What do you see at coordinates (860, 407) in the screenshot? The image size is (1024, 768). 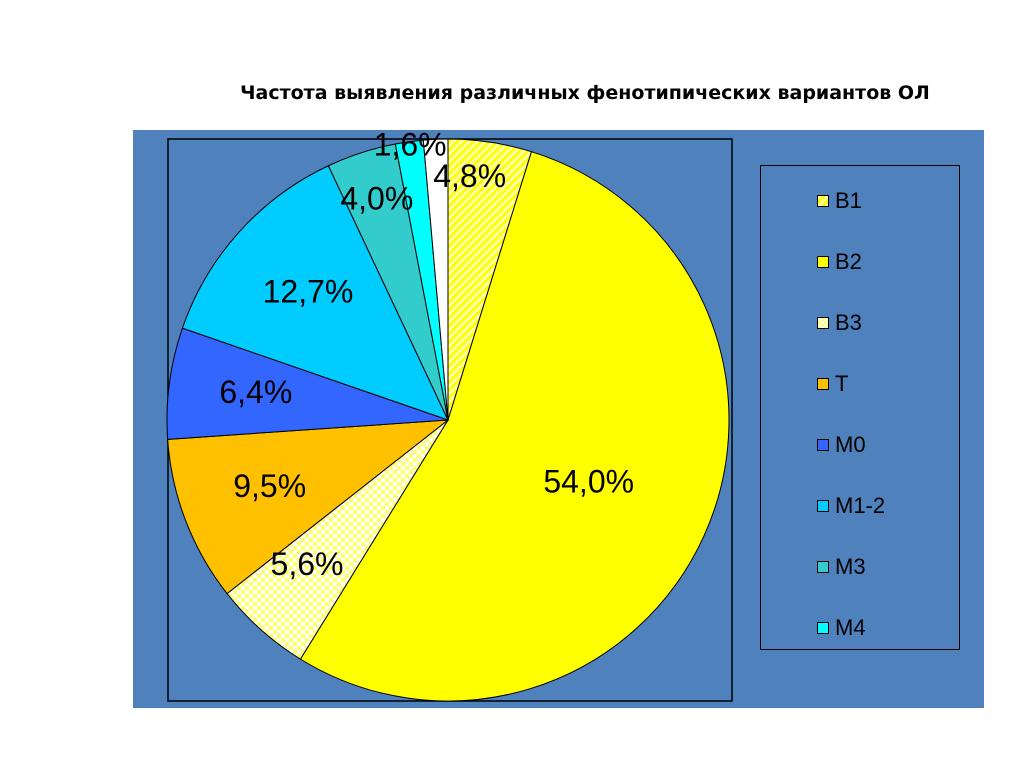 I see `legend: B1 B2 B3 T M0 M1-2 M3 M4` at bounding box center [860, 407].